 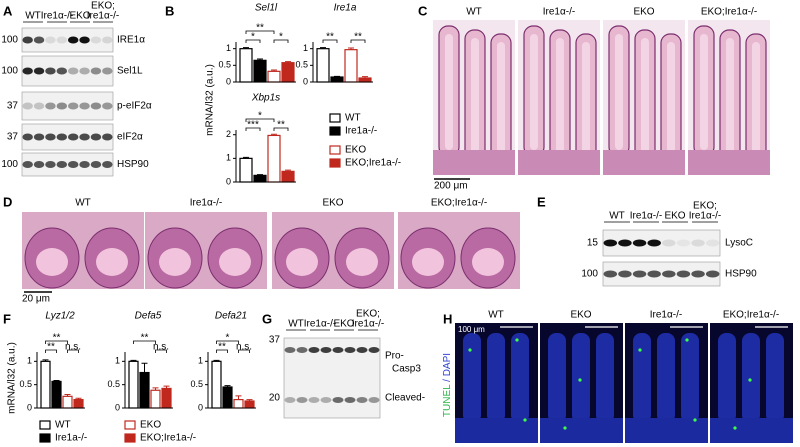 I want to click on mw-marker: 20, so click(x=275, y=398).